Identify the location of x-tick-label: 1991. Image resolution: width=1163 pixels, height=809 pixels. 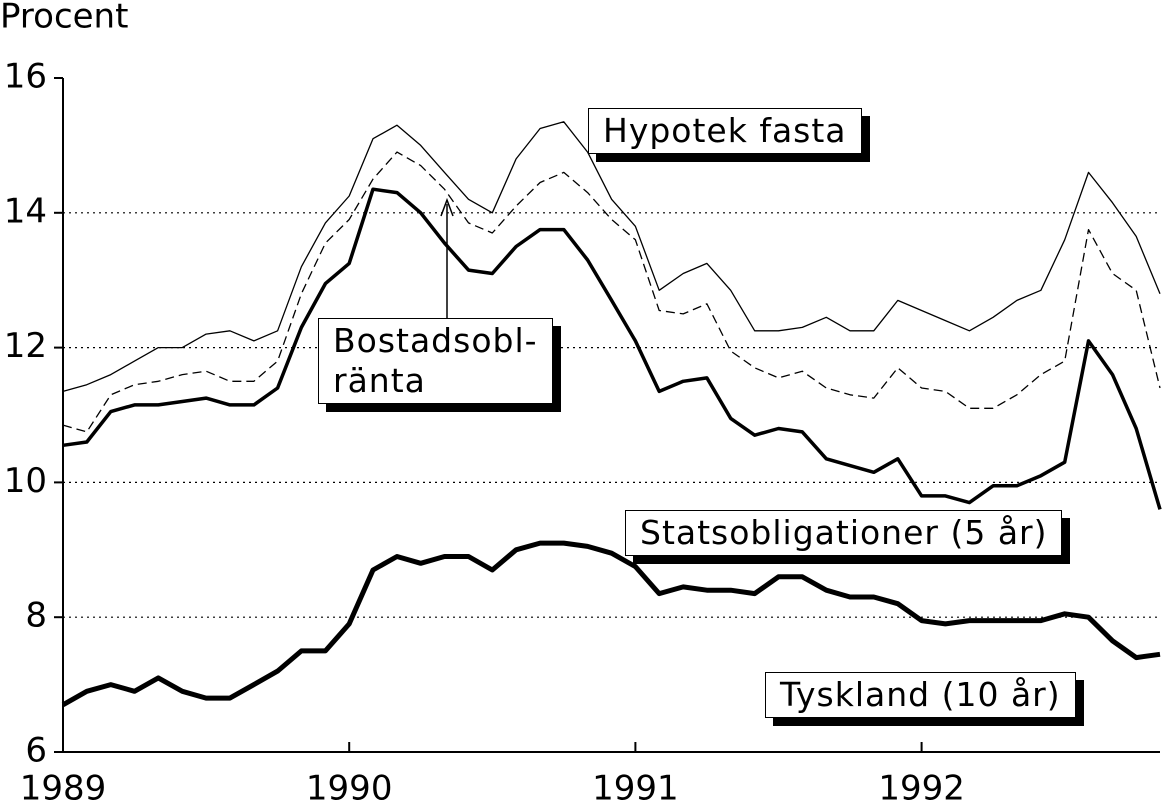
(635, 789).